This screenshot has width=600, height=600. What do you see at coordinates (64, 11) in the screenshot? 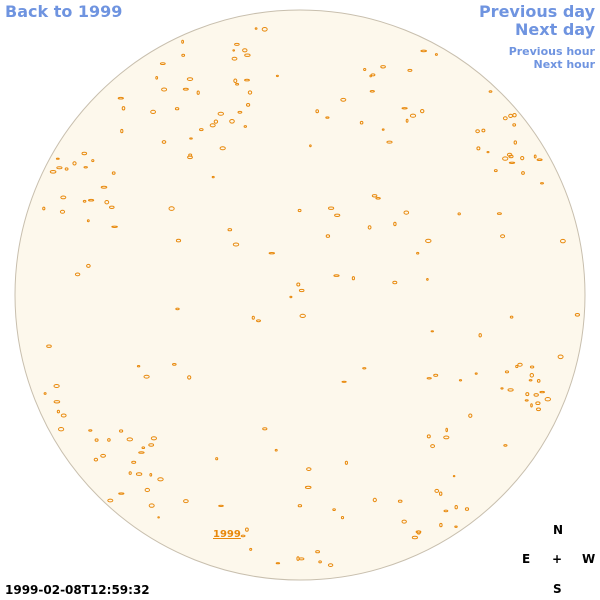
I see `back-to-year-link: Back to 1999` at bounding box center [64, 11].